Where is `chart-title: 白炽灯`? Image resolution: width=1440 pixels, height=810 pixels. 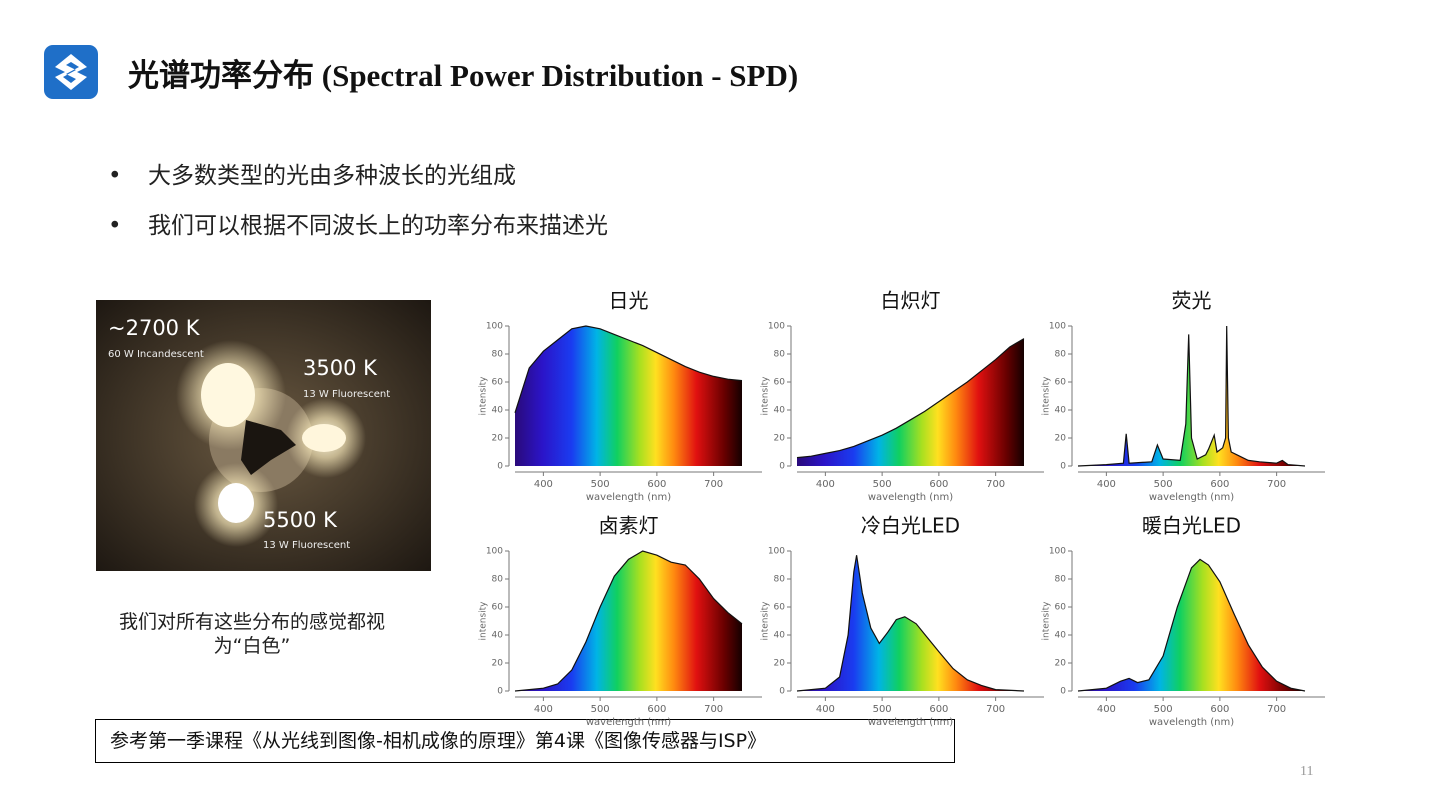 chart-title: 白炽灯 is located at coordinates (911, 301).